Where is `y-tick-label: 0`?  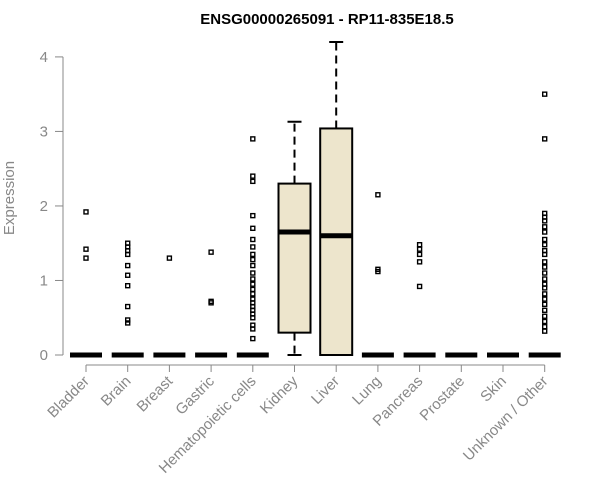
y-tick-label: 0 is located at coordinates (44, 355).